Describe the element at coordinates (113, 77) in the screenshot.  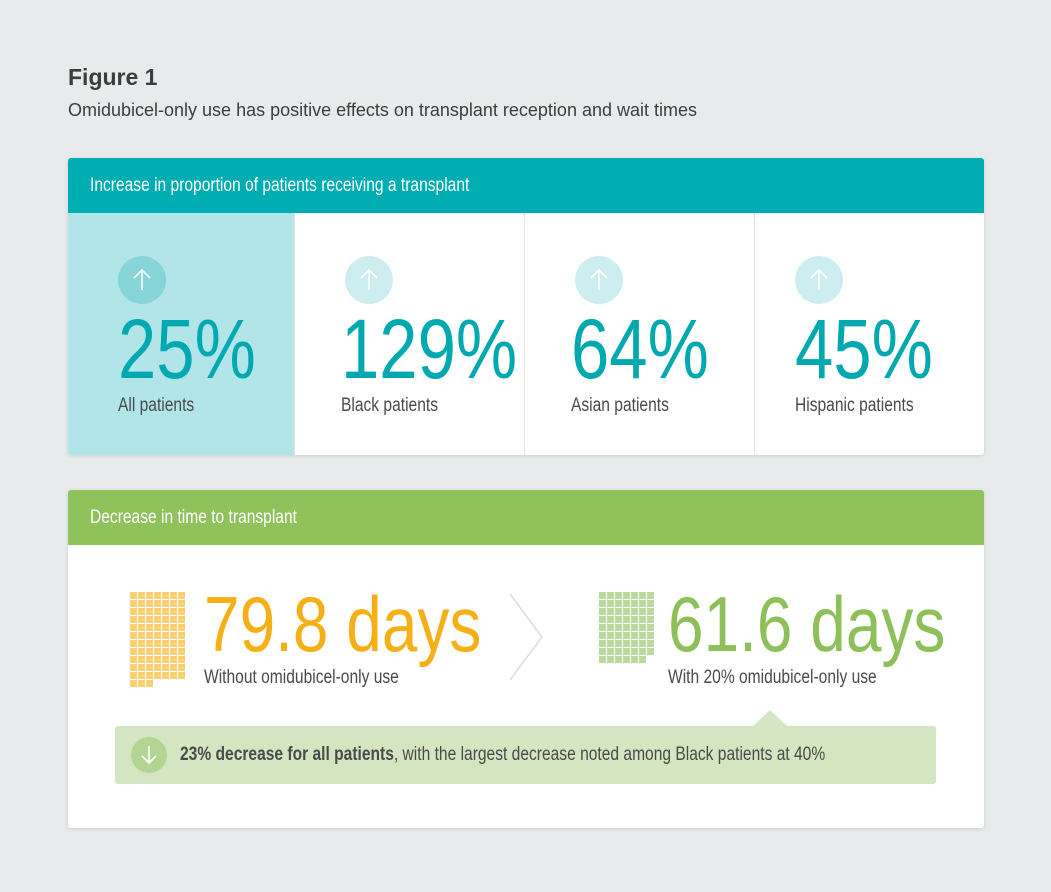
I see `figure-title: Figure 1` at that location.